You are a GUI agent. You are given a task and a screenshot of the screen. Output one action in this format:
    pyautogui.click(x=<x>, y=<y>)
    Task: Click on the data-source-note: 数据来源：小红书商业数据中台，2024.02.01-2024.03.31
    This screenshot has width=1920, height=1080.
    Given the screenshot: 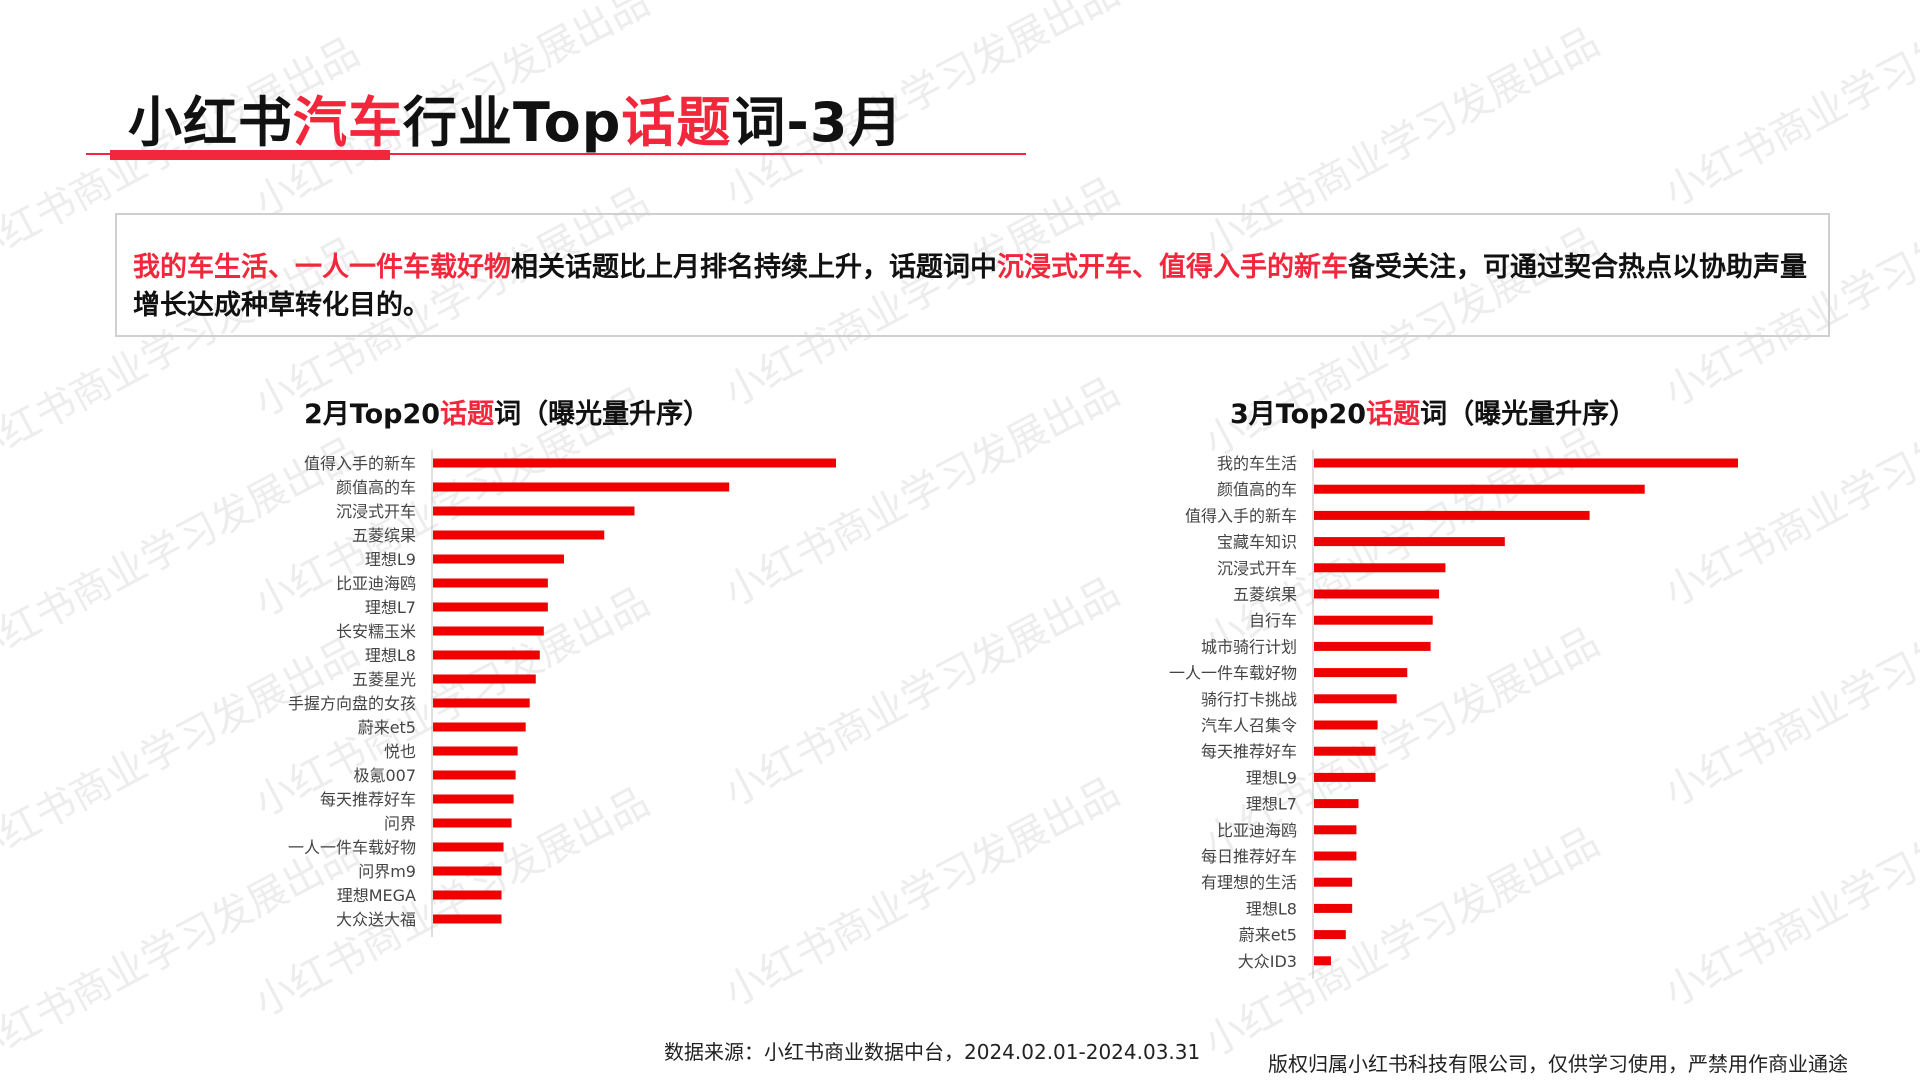 What is the action you would take?
    pyautogui.click(x=932, y=1052)
    